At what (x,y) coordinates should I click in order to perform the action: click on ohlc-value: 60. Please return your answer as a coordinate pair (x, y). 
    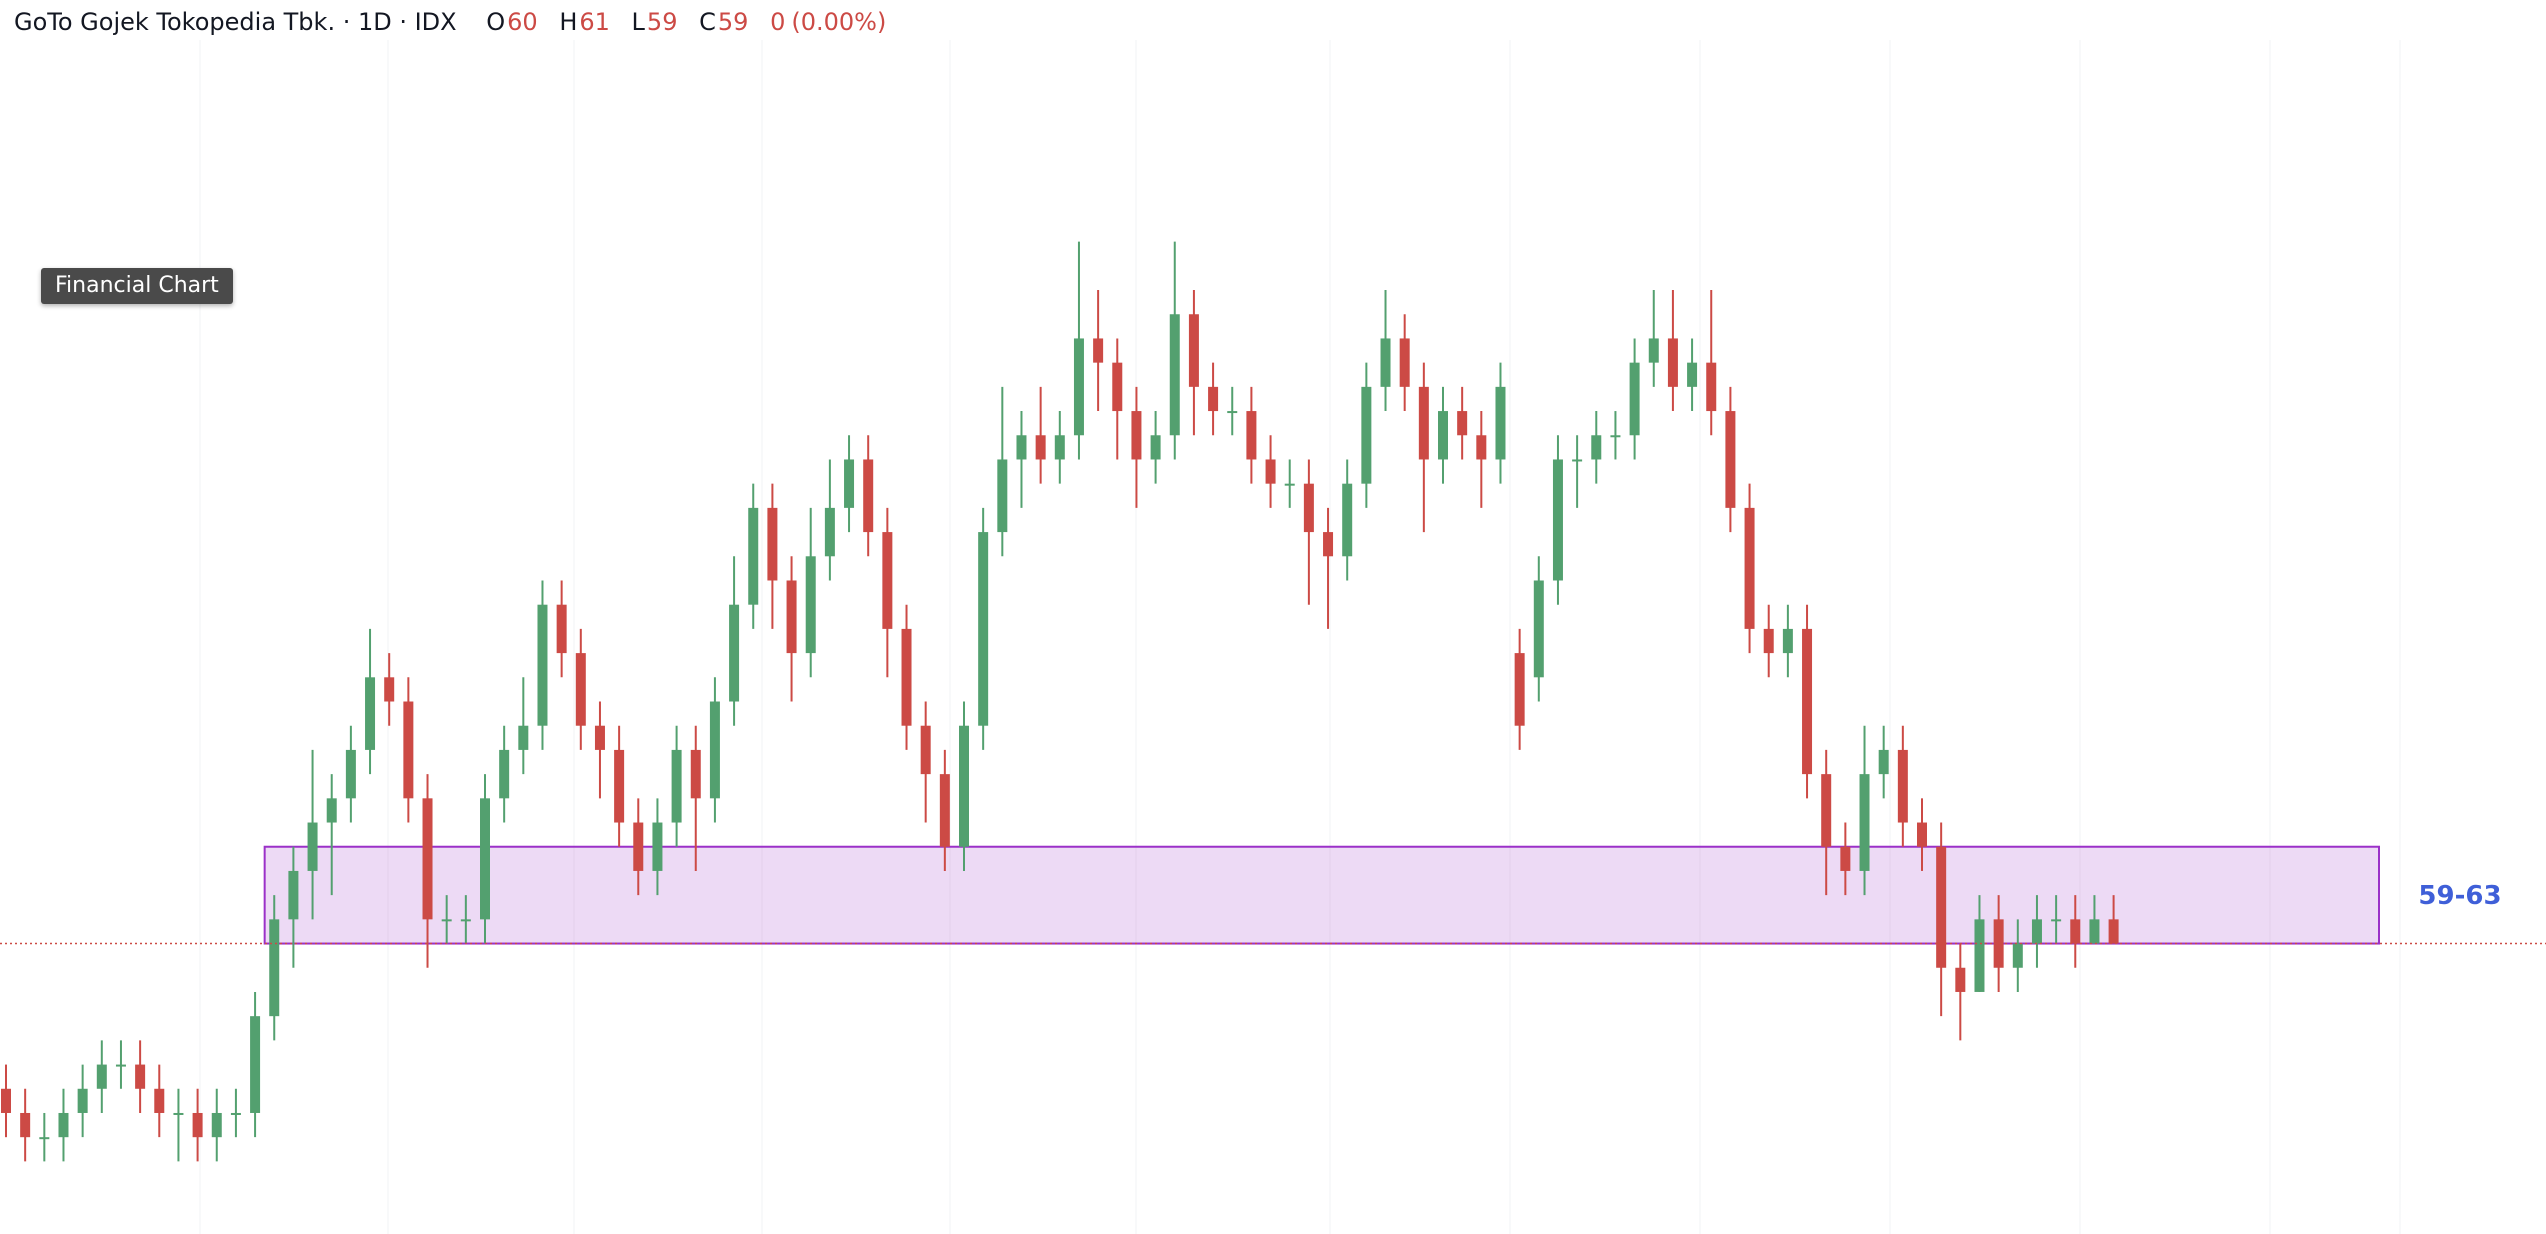
    Looking at the image, I should click on (522, 22).